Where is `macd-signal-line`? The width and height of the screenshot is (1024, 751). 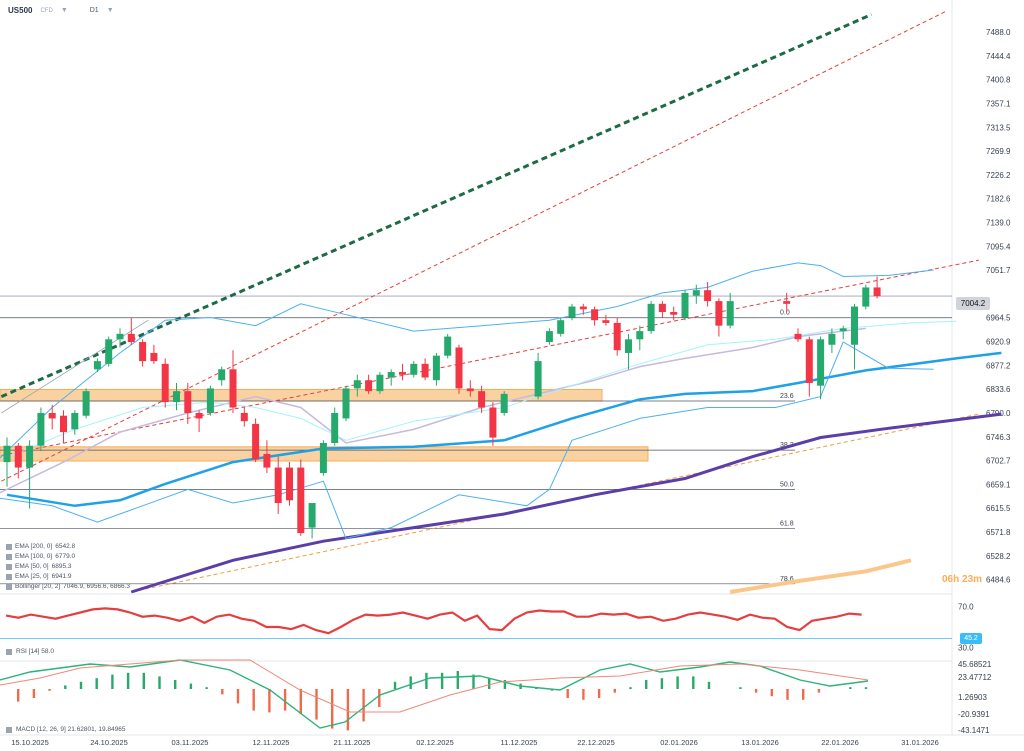
macd-signal-line is located at coordinates (434, 686).